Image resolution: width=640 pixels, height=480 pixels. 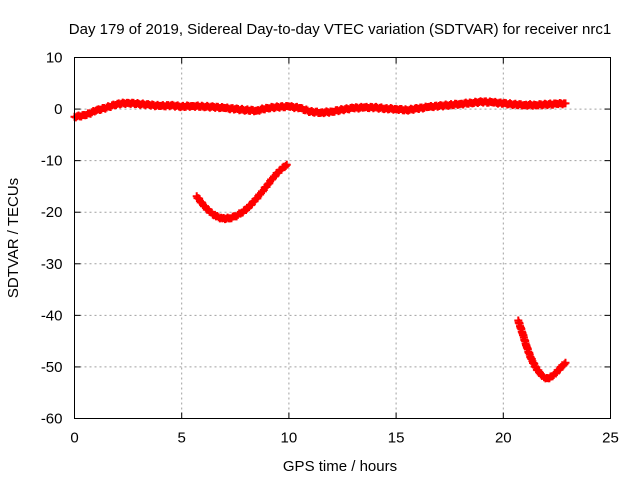 I want to click on y-tick-label: 0, so click(x=58, y=109).